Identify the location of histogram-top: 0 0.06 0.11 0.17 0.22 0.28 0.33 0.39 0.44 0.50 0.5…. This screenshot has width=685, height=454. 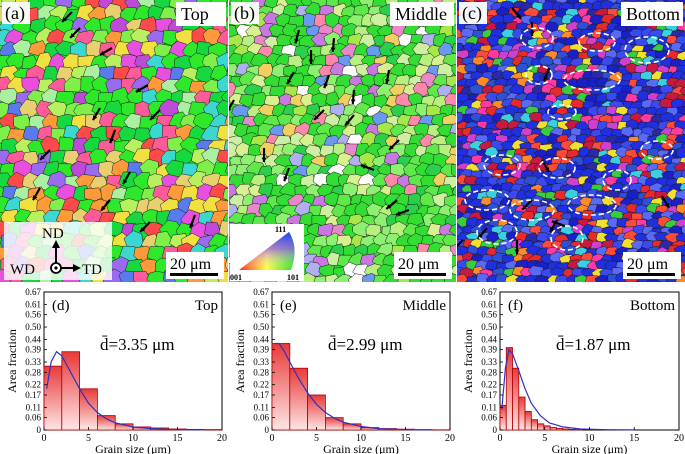
(114, 368).